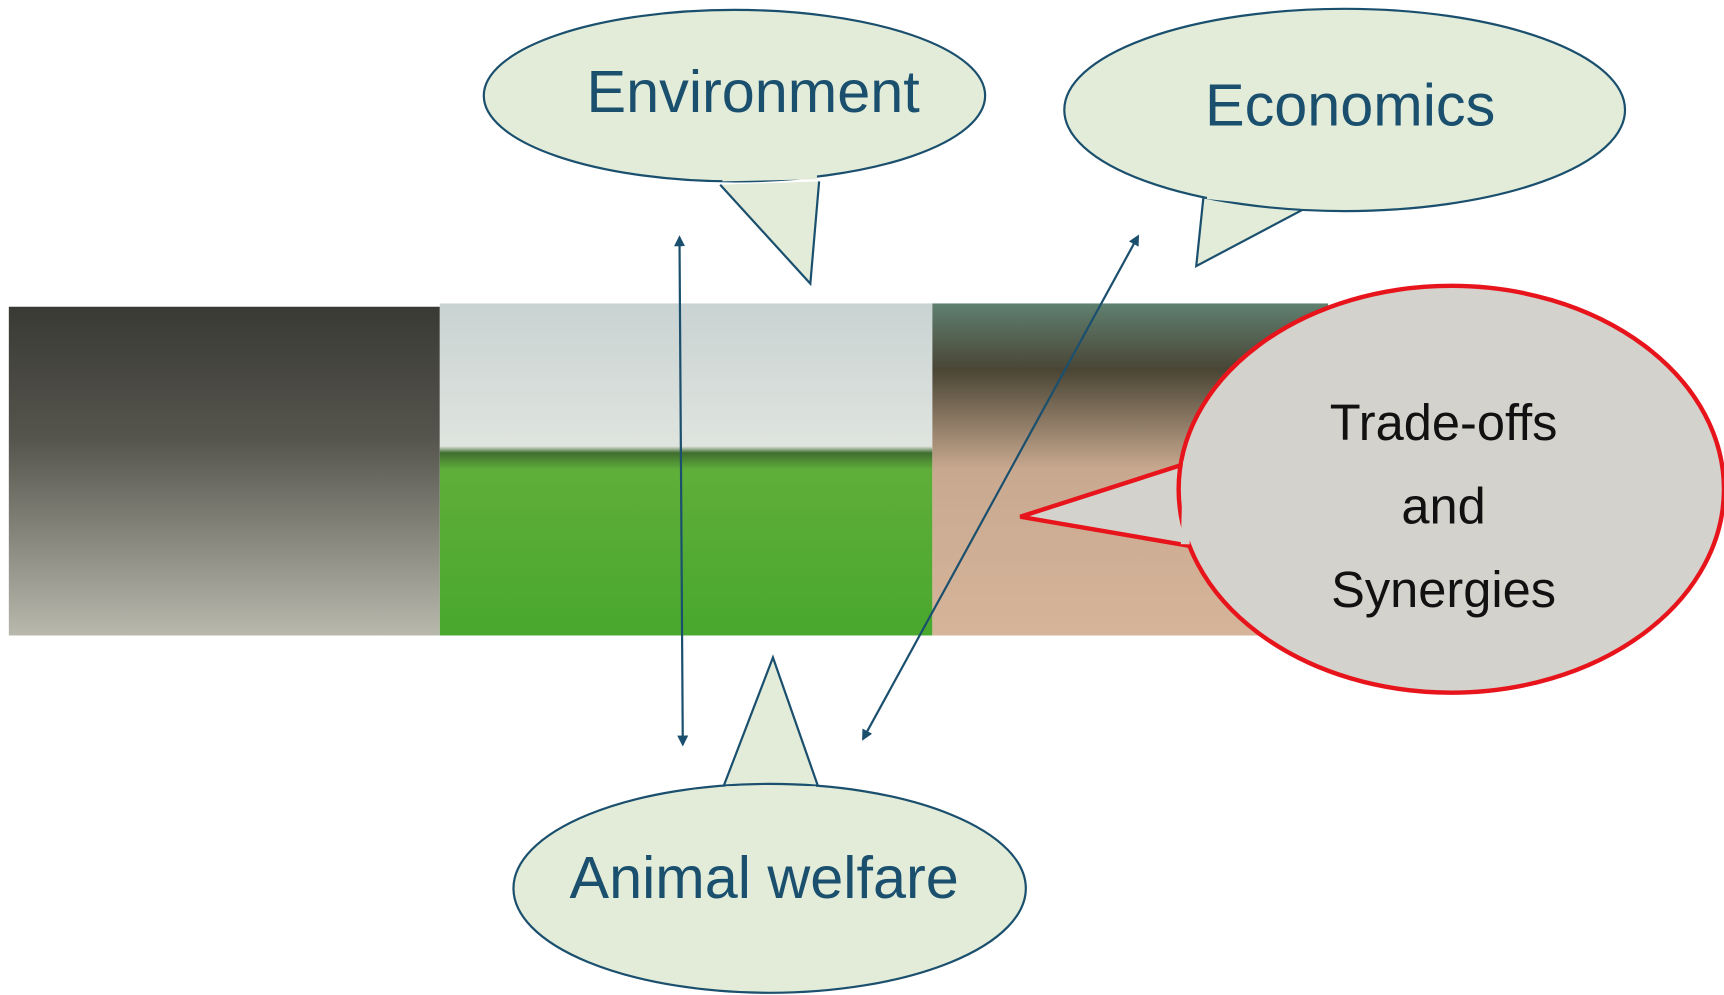 The width and height of the screenshot is (1724, 995). I want to click on photo-cows-pasture, so click(686, 469).